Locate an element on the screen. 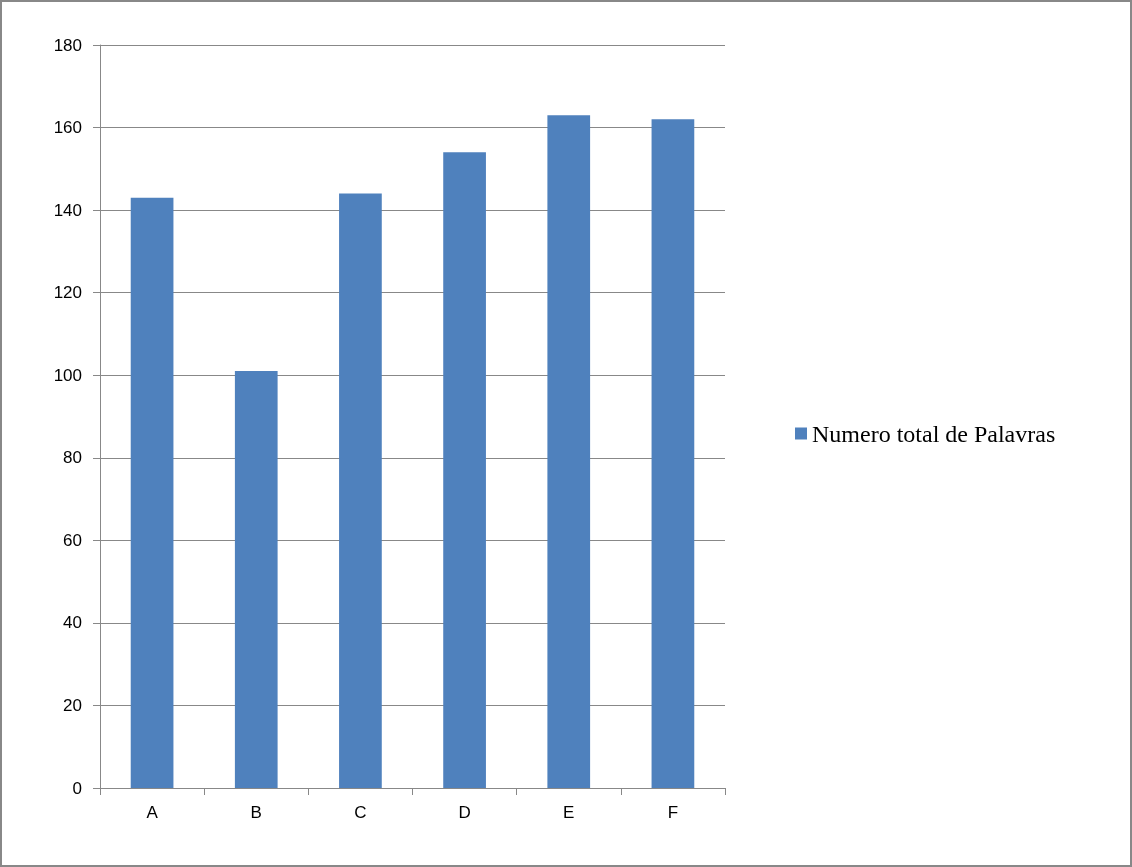  x-tick-label: B is located at coordinates (256, 812).